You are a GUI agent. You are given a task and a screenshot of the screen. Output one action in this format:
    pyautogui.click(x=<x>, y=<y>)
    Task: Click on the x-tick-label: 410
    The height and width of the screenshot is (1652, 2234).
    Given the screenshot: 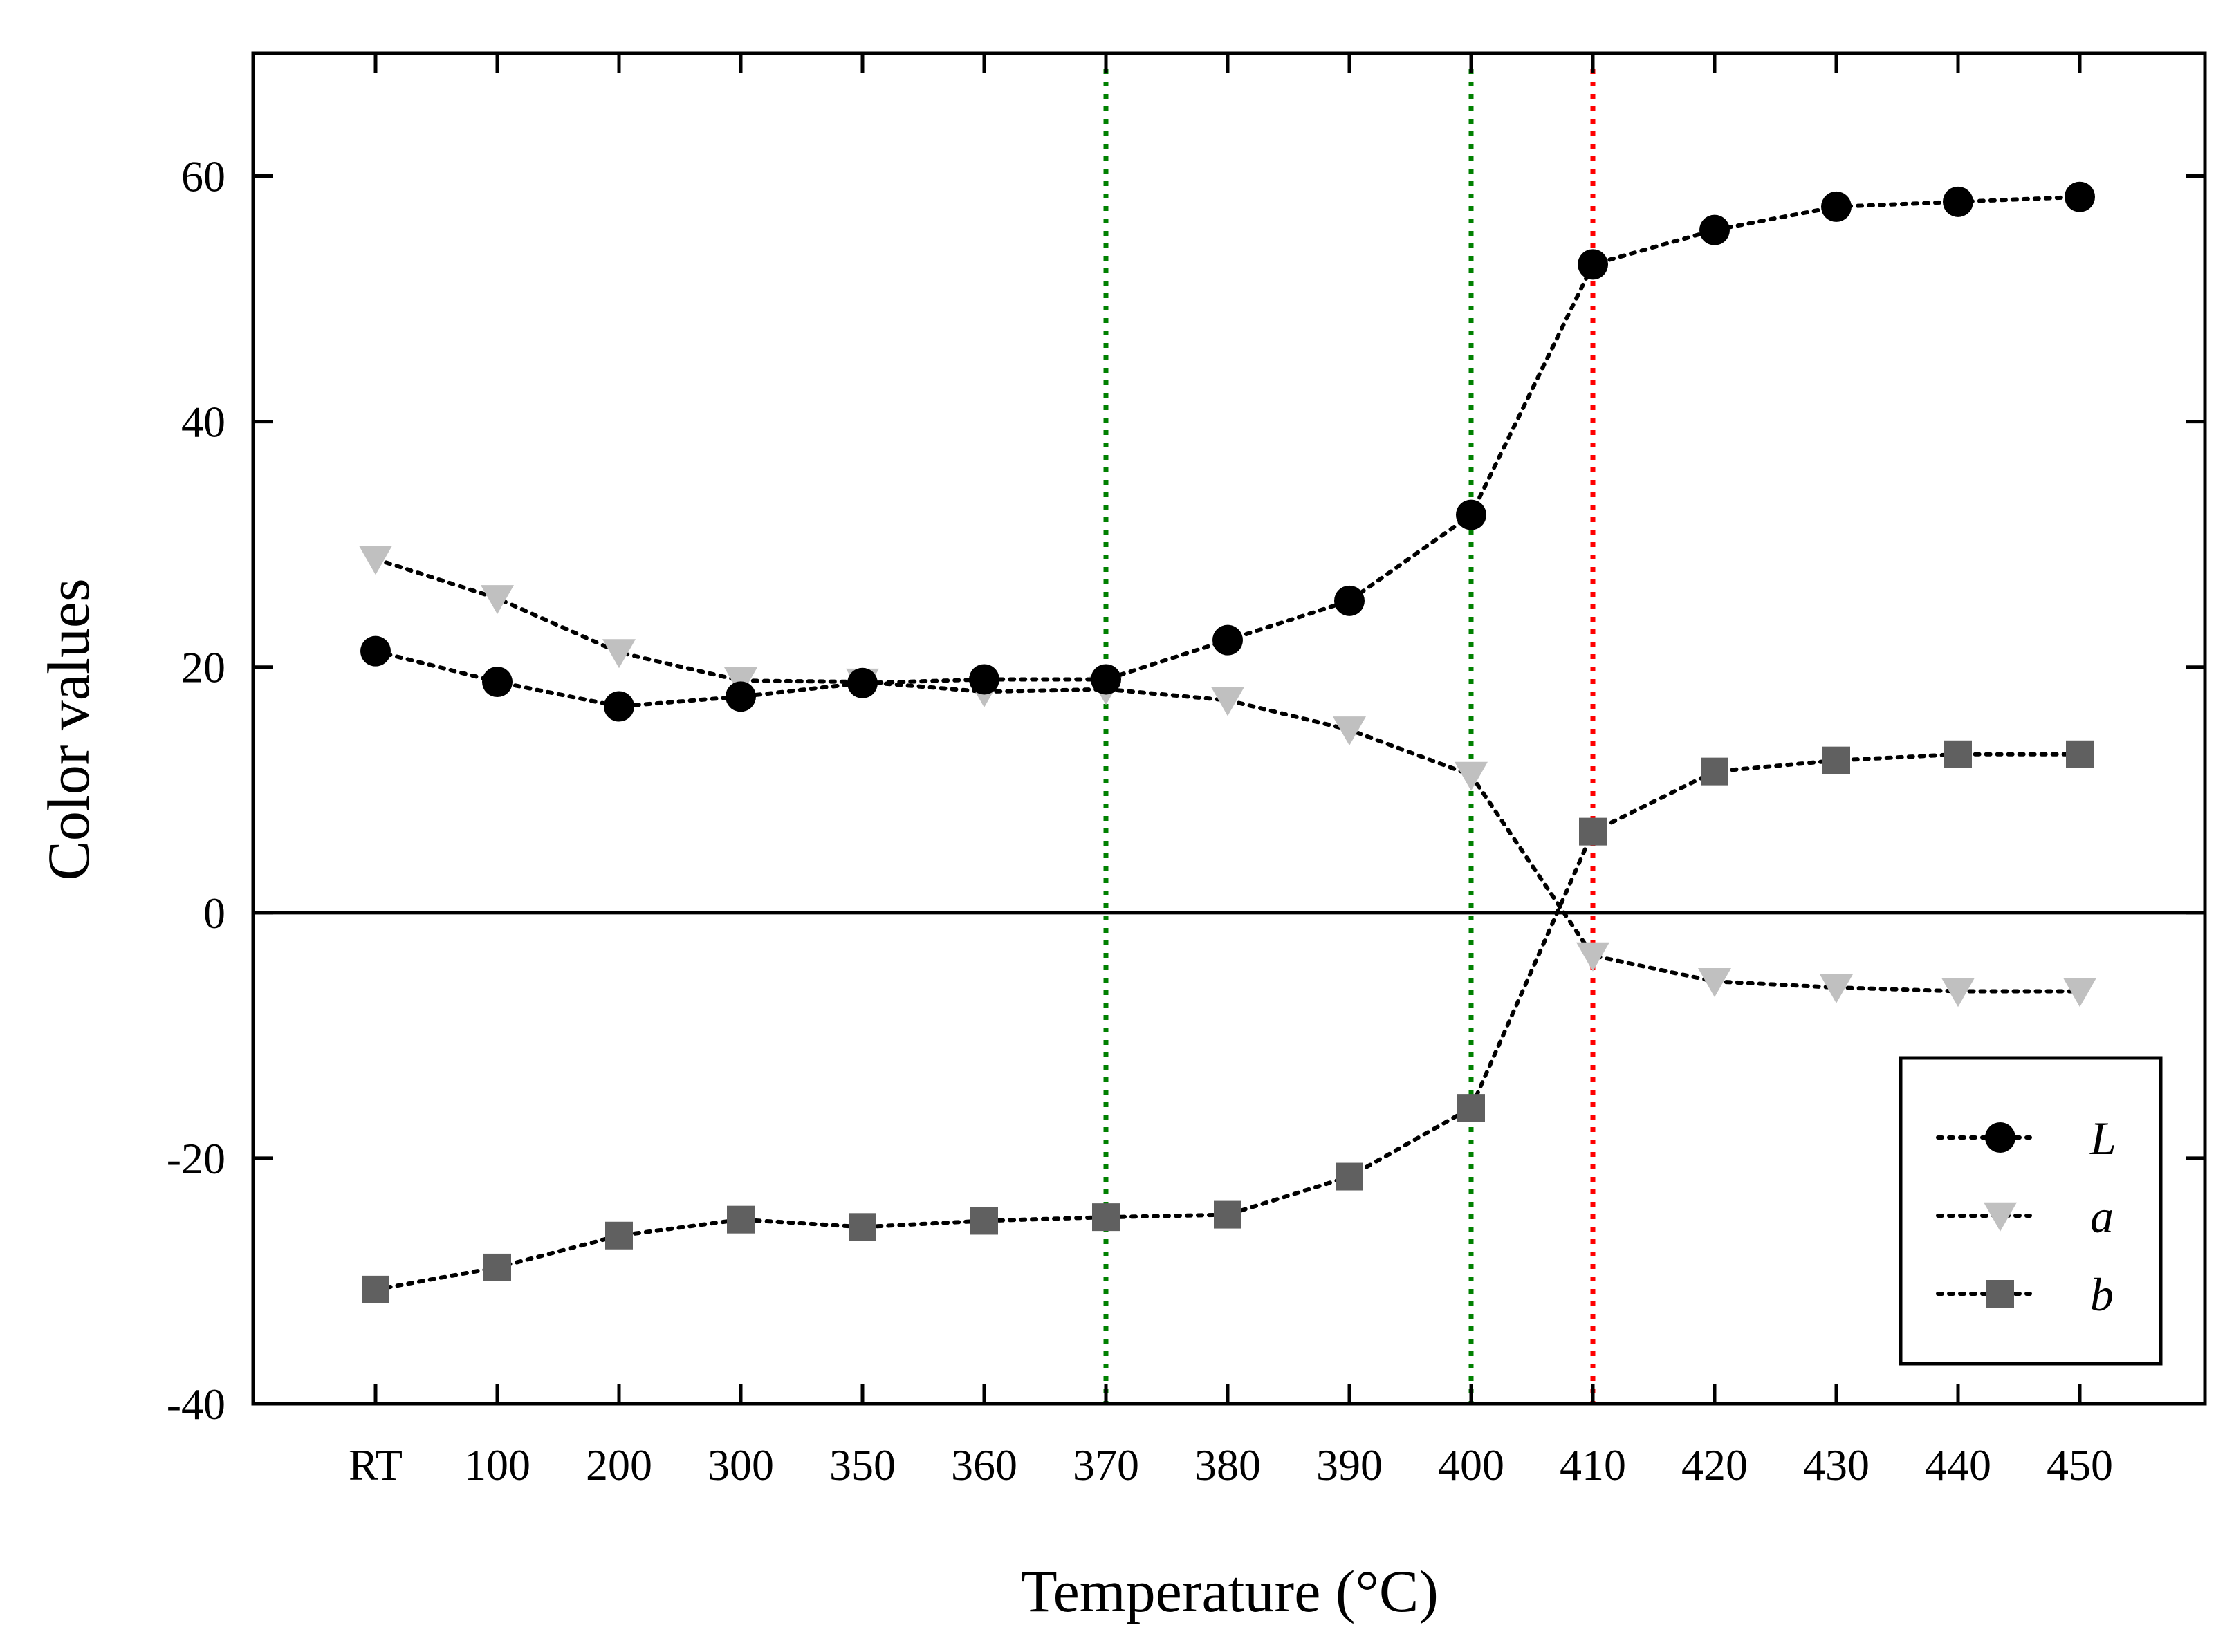 What is the action you would take?
    pyautogui.click(x=1593, y=1464)
    